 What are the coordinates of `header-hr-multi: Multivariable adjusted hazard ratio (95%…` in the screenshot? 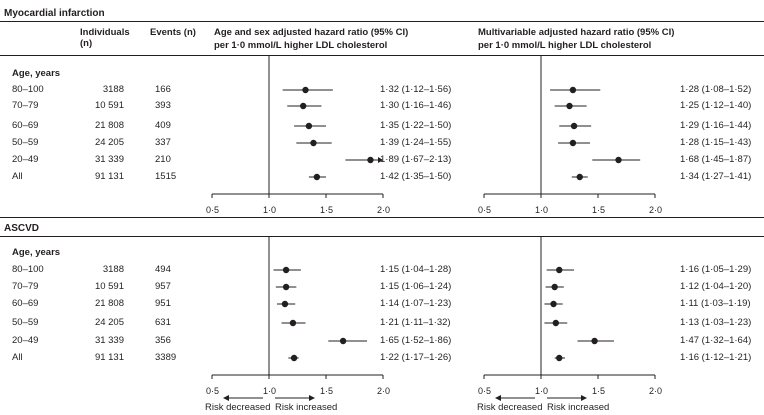 It's located at (576, 32).